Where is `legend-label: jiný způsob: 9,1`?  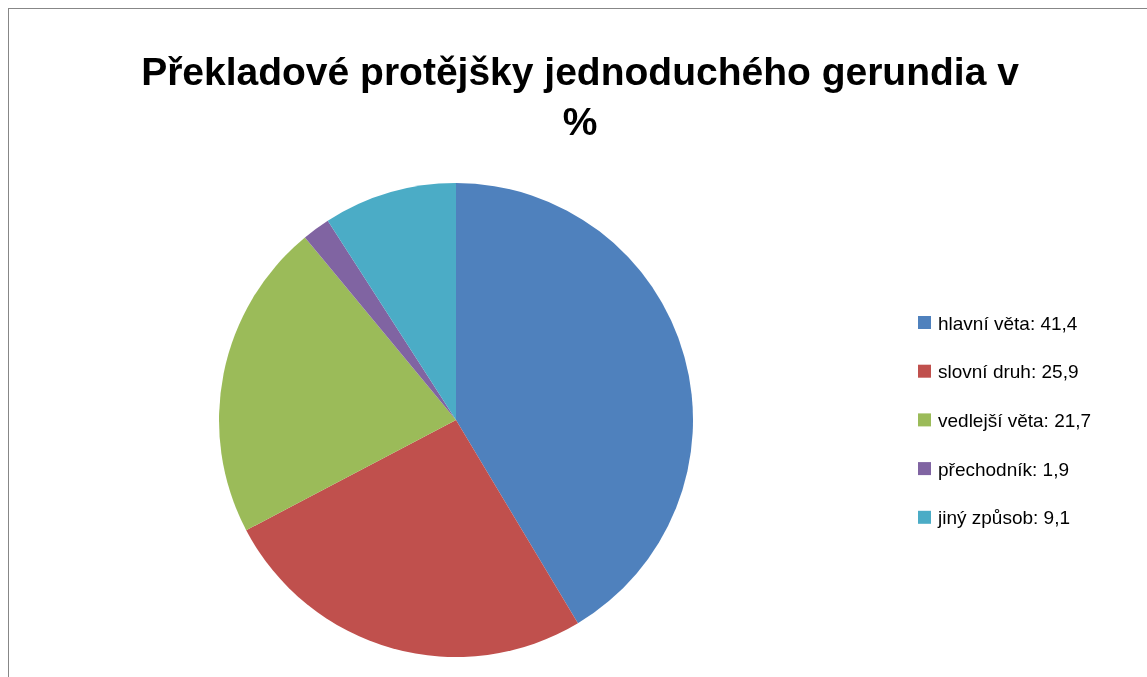 legend-label: jiný způsob: 9,1 is located at coordinates (1004, 518).